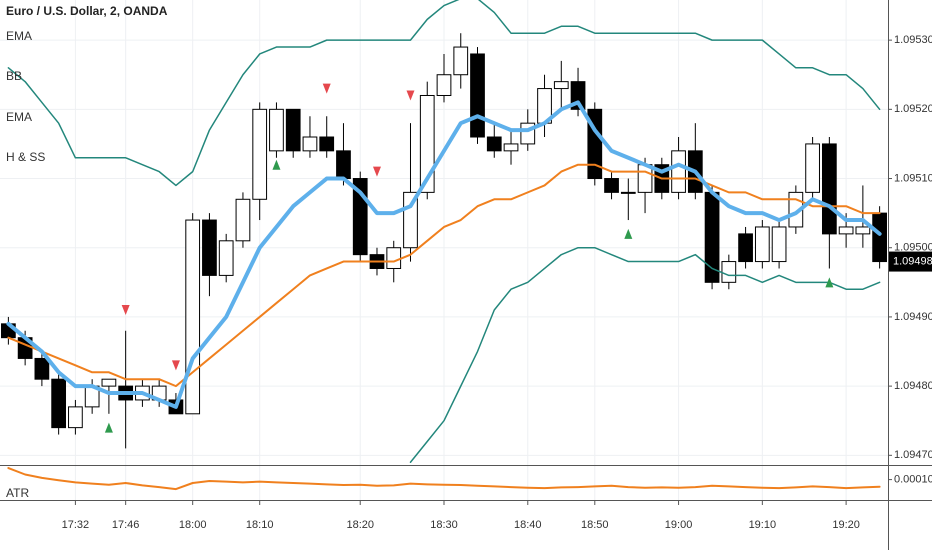 Image resolution: width=932 pixels, height=550 pixels. What do you see at coordinates (679, 525) in the screenshot?
I see `x-tick-label: 19:00` at bounding box center [679, 525].